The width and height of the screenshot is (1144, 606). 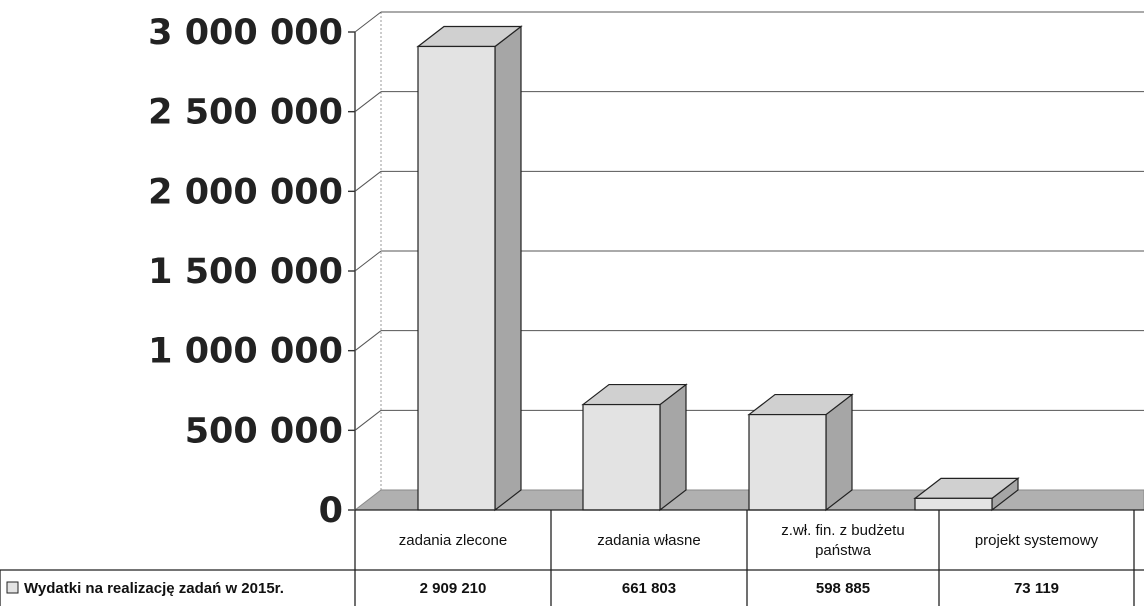 I want to click on data-value-label: 598 885, so click(x=843, y=588).